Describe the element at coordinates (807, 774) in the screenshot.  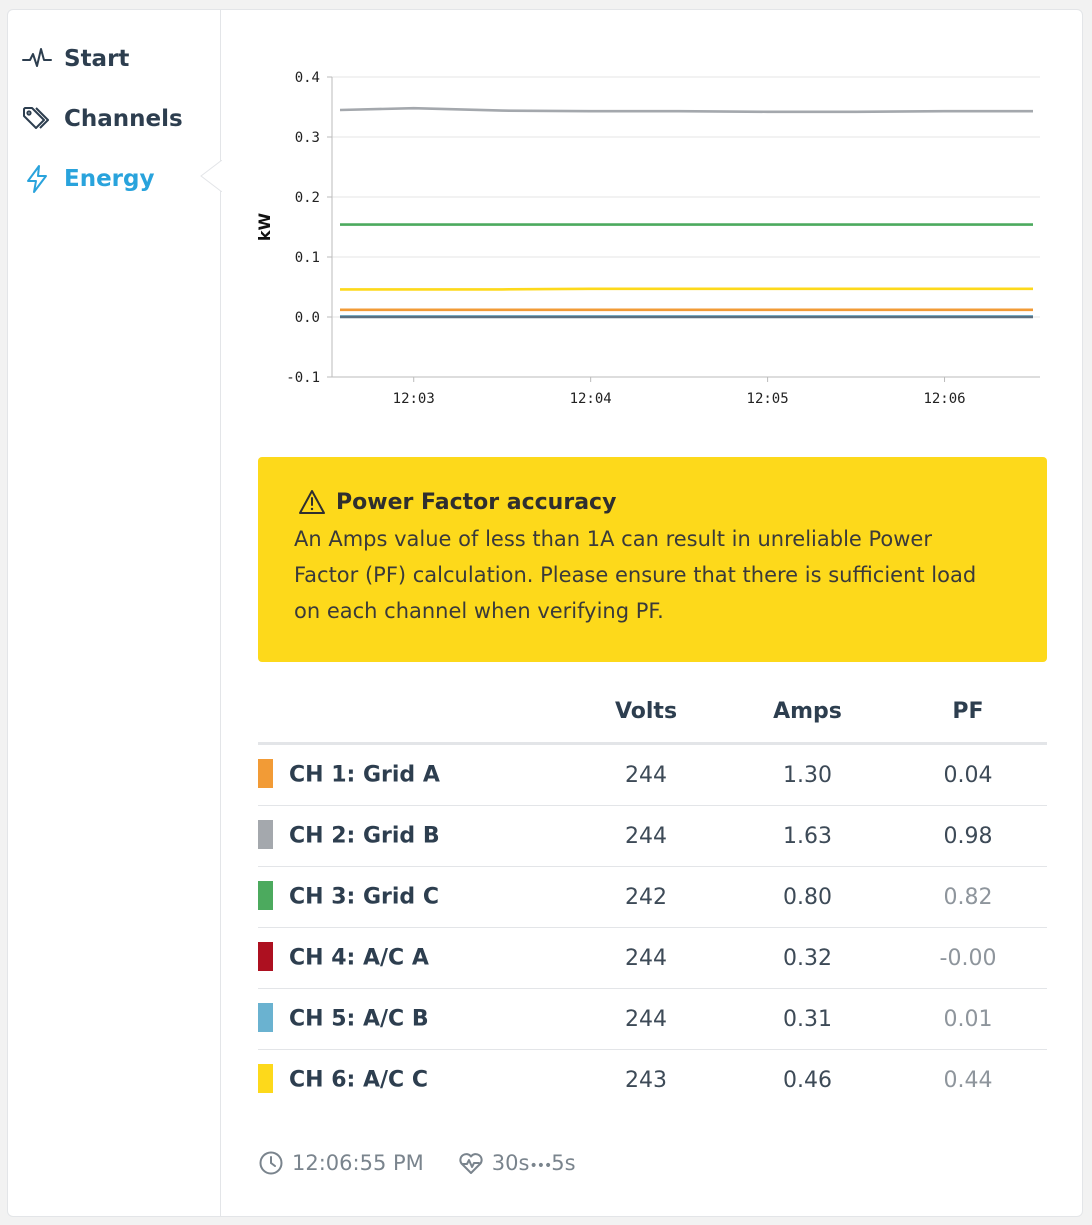
I see `amps-cell: 1.30` at that location.